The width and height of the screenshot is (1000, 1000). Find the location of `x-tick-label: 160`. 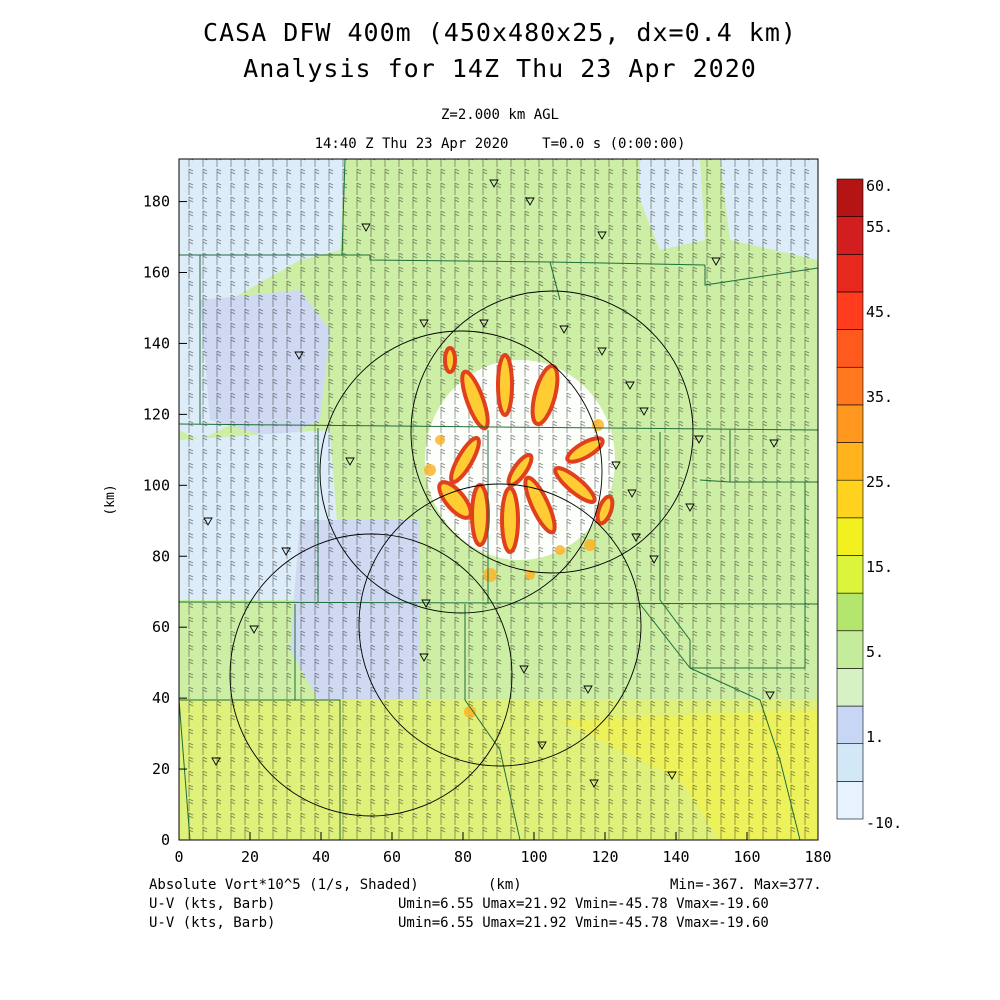

x-tick-label: 160 is located at coordinates (746, 857).